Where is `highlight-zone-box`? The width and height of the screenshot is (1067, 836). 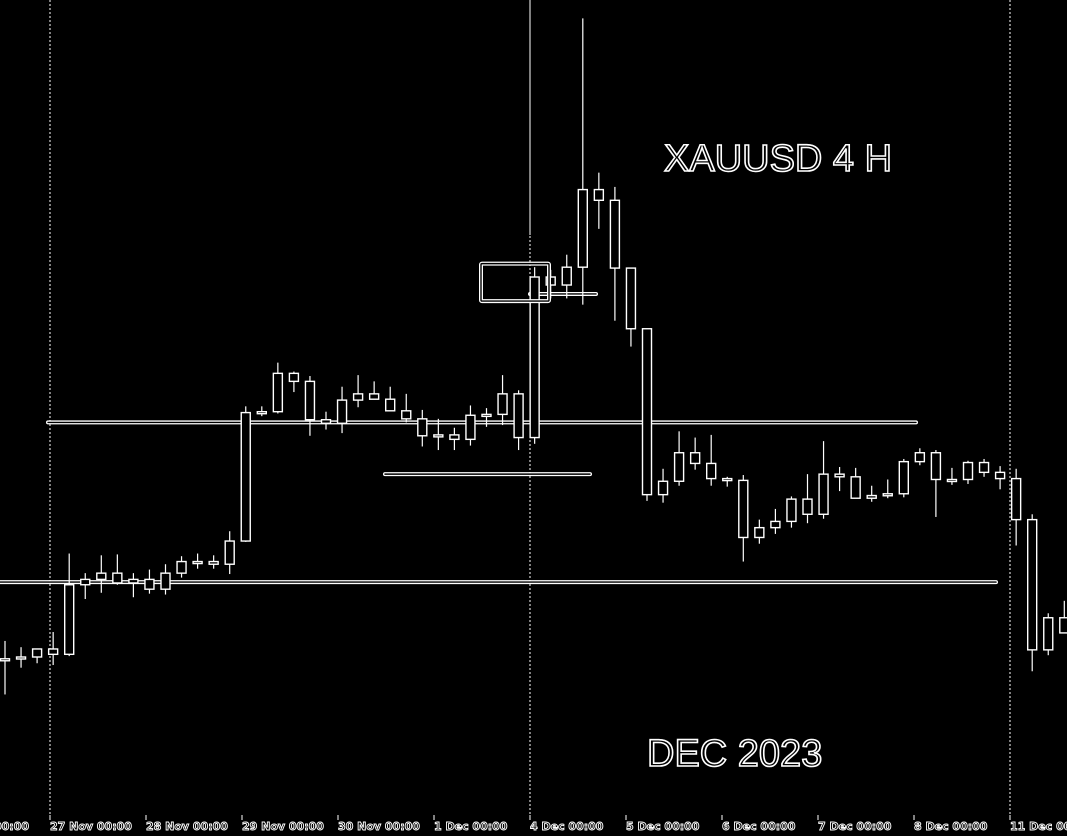 highlight-zone-box is located at coordinates (515, 282).